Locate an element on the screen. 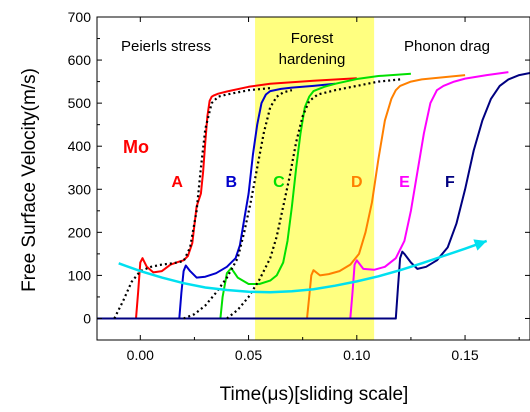 The height and width of the screenshot is (412, 530). region-label-forest-line1: Forest is located at coordinates (312, 38).